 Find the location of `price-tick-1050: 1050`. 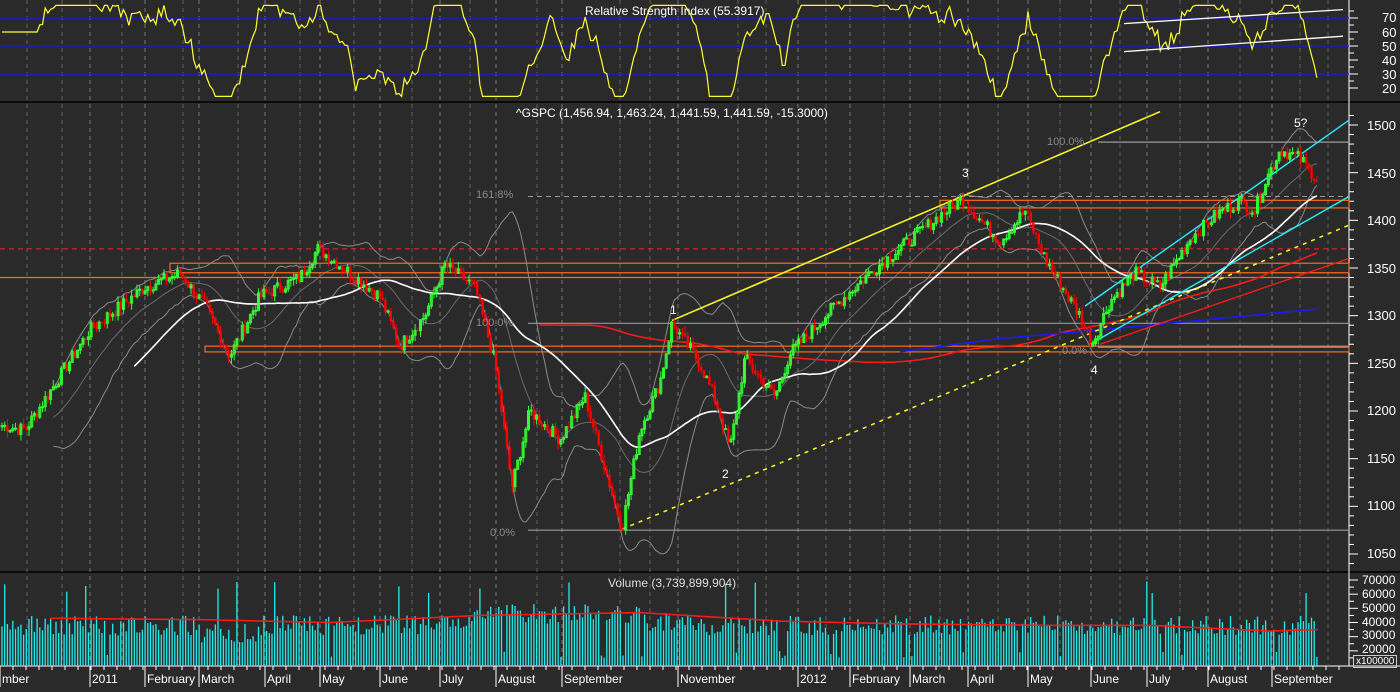

price-tick-1050: 1050 is located at coordinates (1381, 553).